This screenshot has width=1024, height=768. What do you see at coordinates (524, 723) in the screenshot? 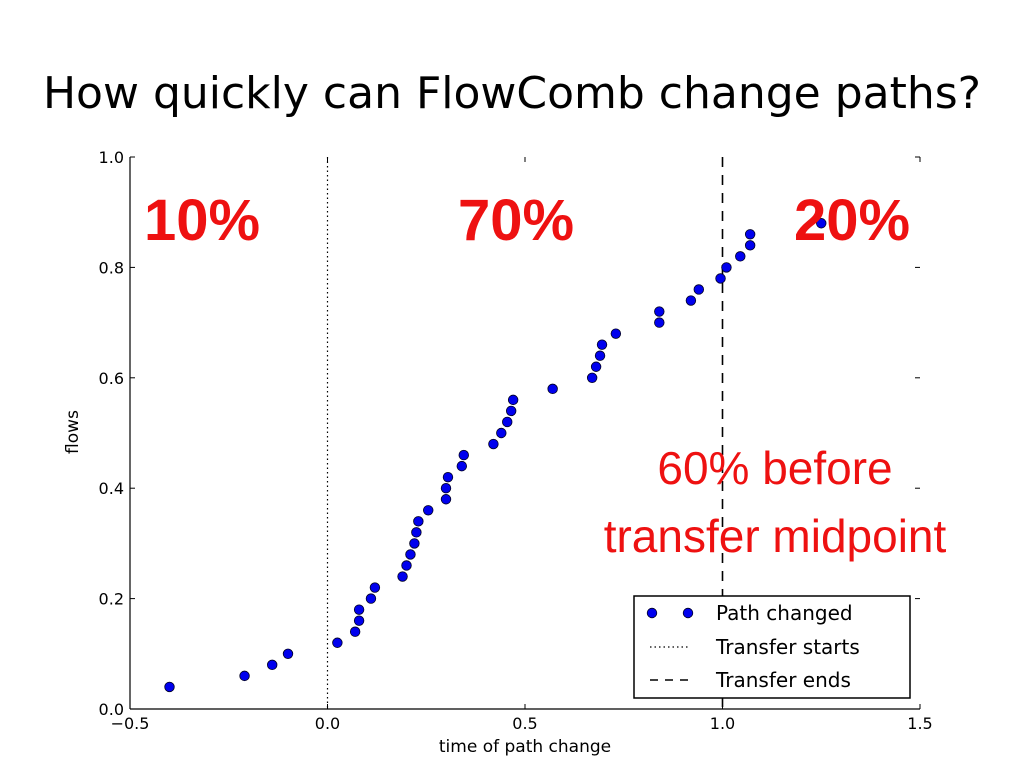
I see `x-tick-label: 0.5` at bounding box center [524, 723].